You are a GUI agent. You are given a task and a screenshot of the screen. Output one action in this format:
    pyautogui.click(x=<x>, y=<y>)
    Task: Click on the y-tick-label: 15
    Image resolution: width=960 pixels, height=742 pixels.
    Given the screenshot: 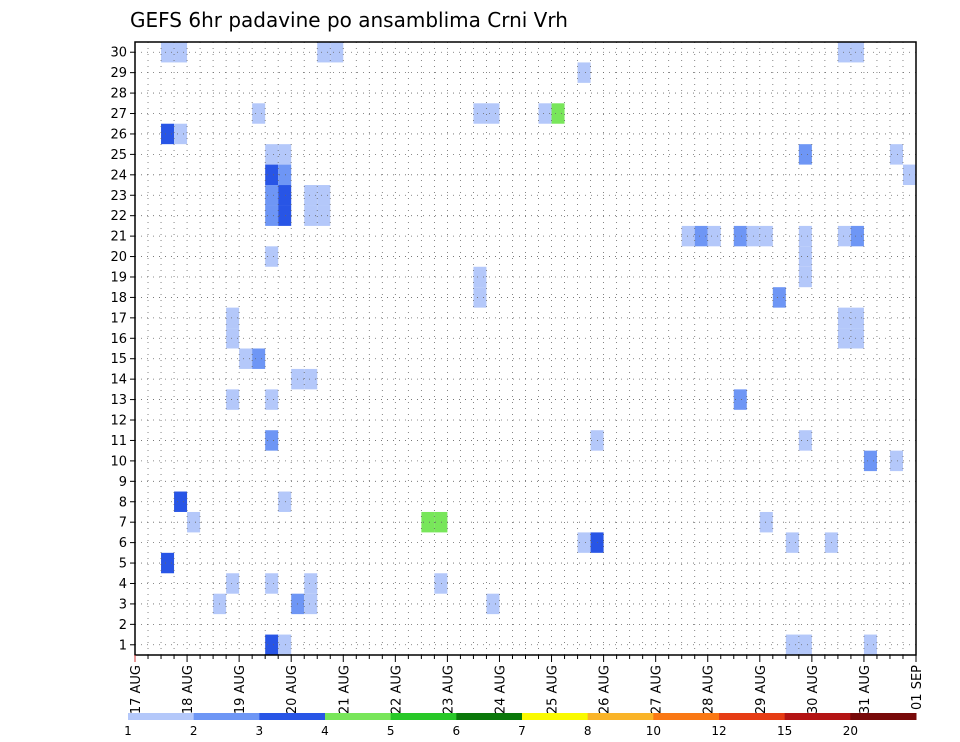 What is the action you would take?
    pyautogui.click(x=118, y=359)
    